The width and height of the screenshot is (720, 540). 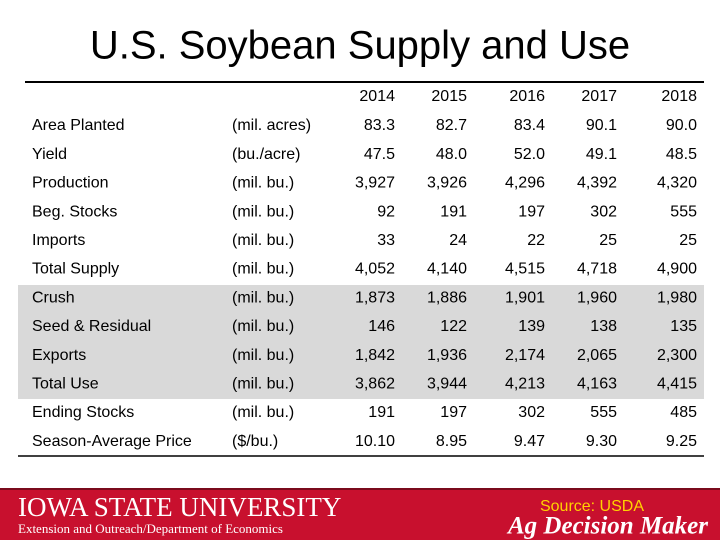 What do you see at coordinates (375, 441) in the screenshot?
I see `table-cell: 10.10` at bounding box center [375, 441].